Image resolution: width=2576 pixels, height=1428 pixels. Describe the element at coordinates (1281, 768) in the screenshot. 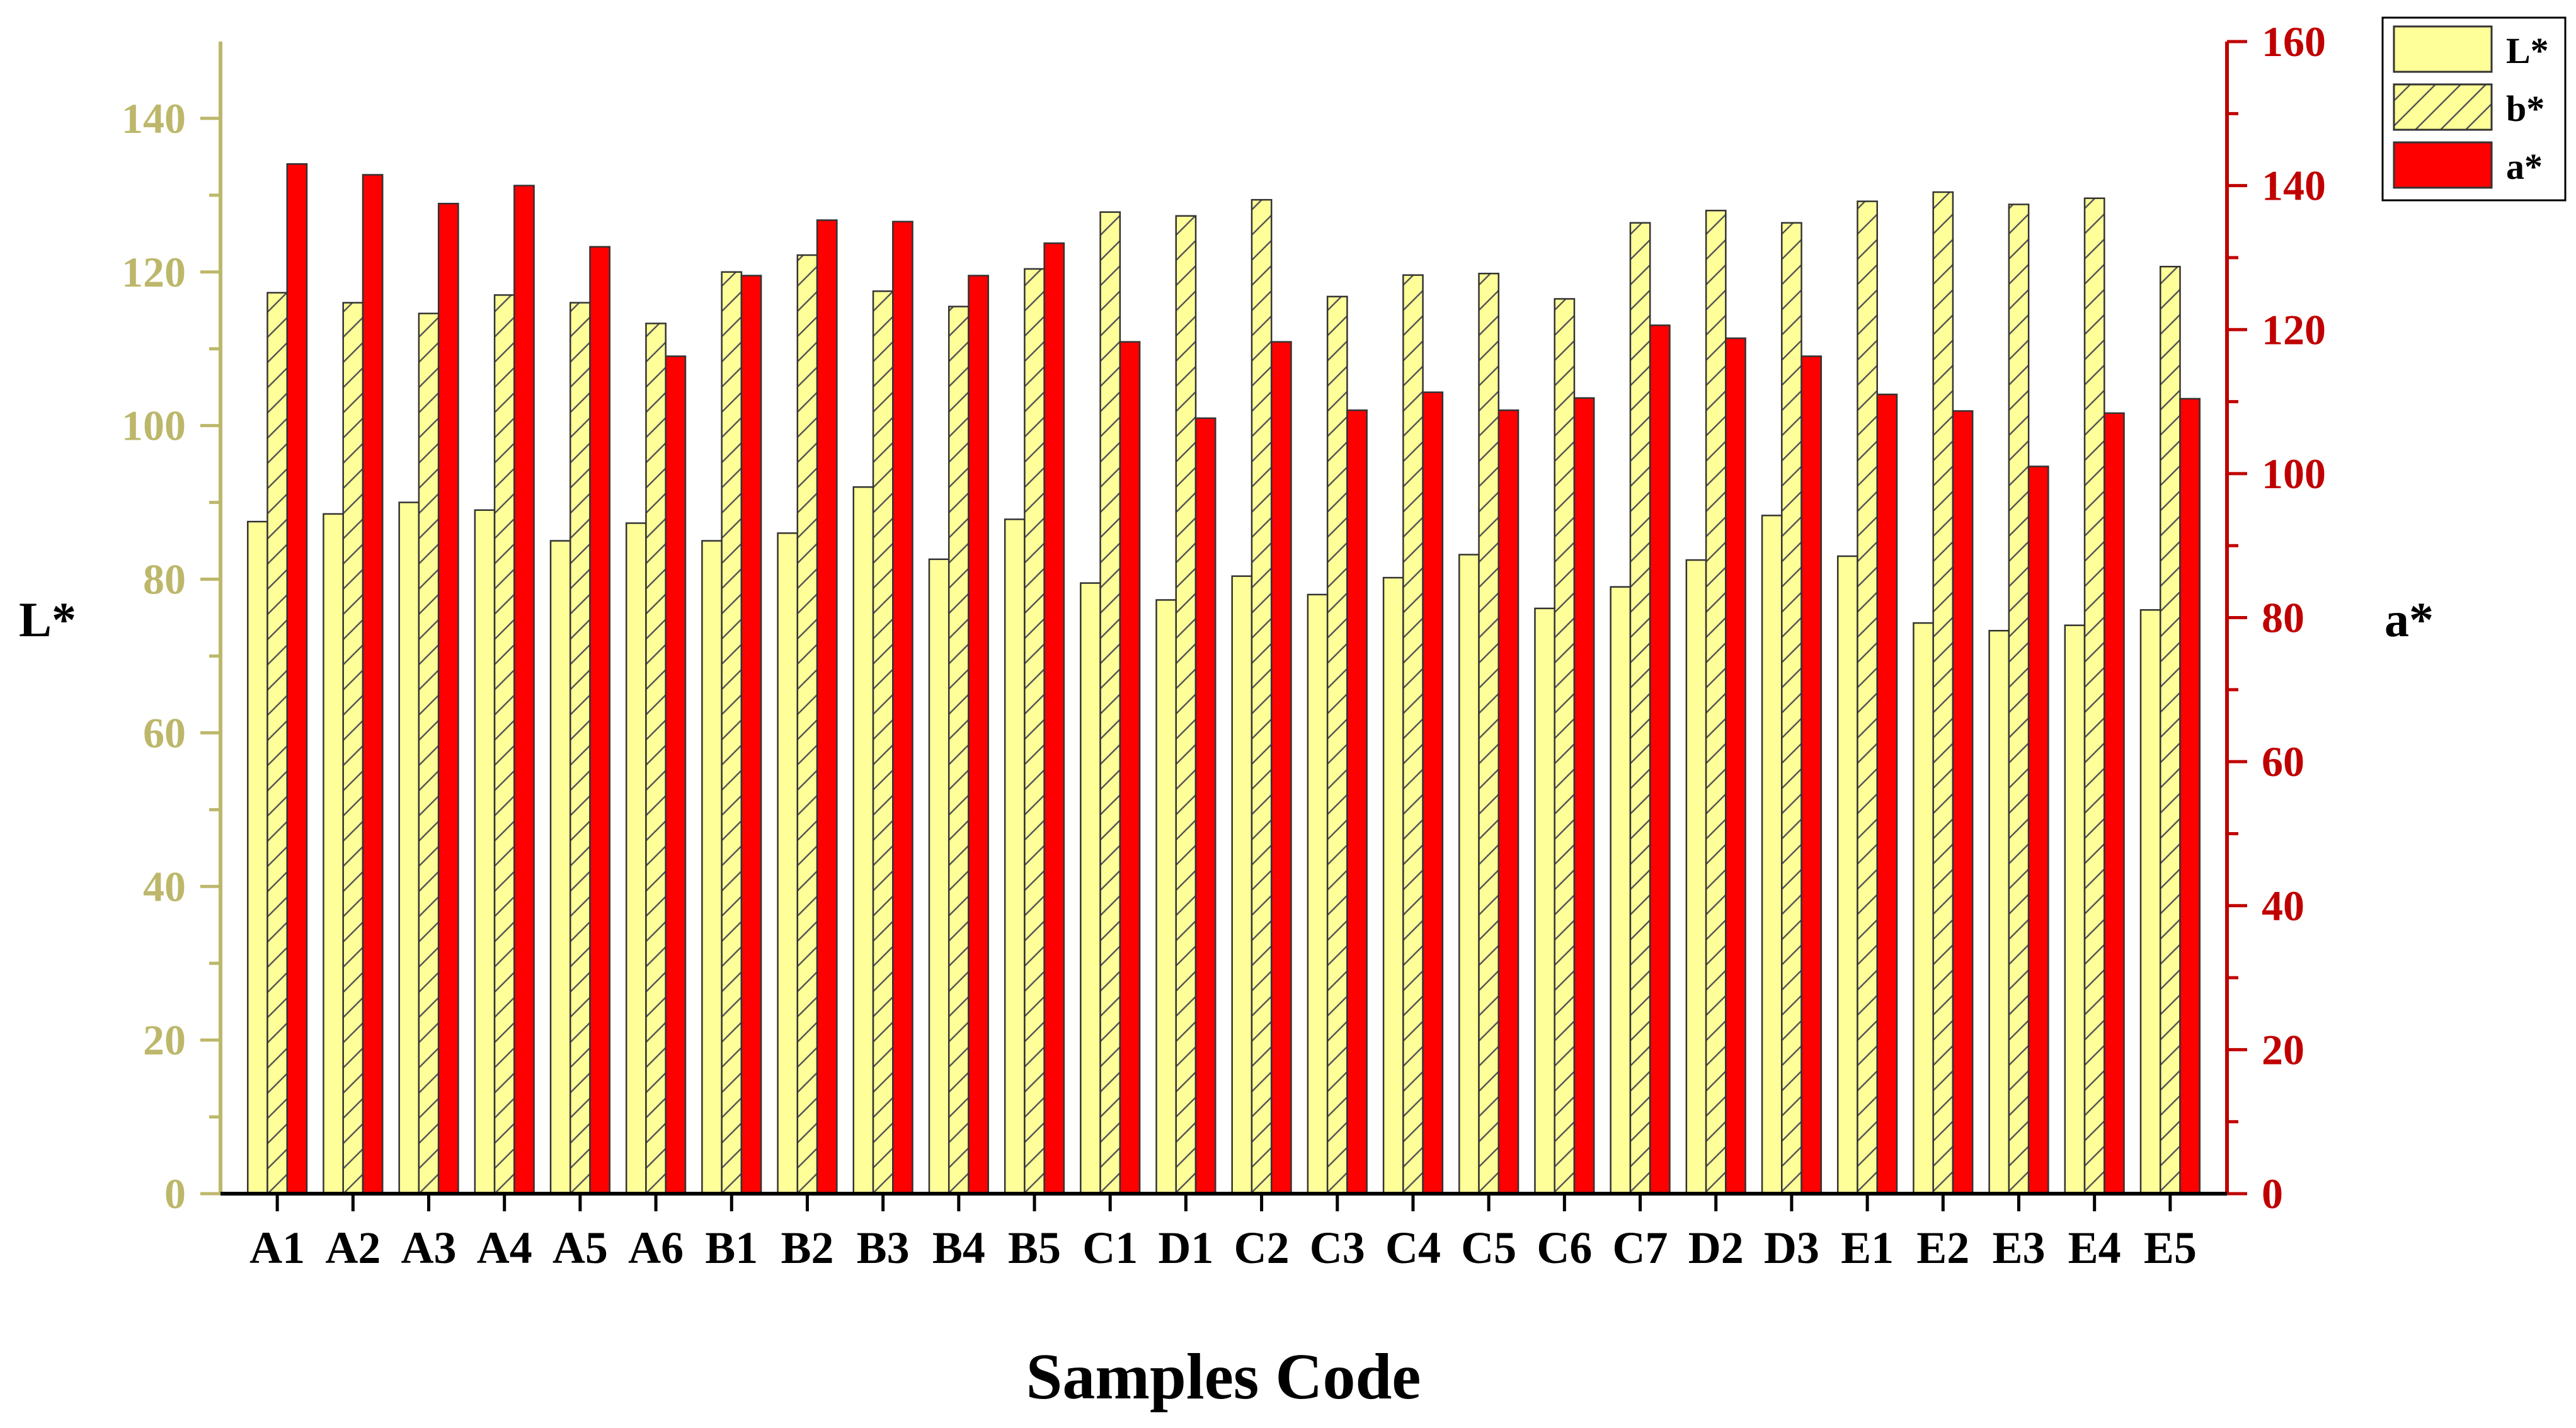

I see `bar-a-C2` at that location.